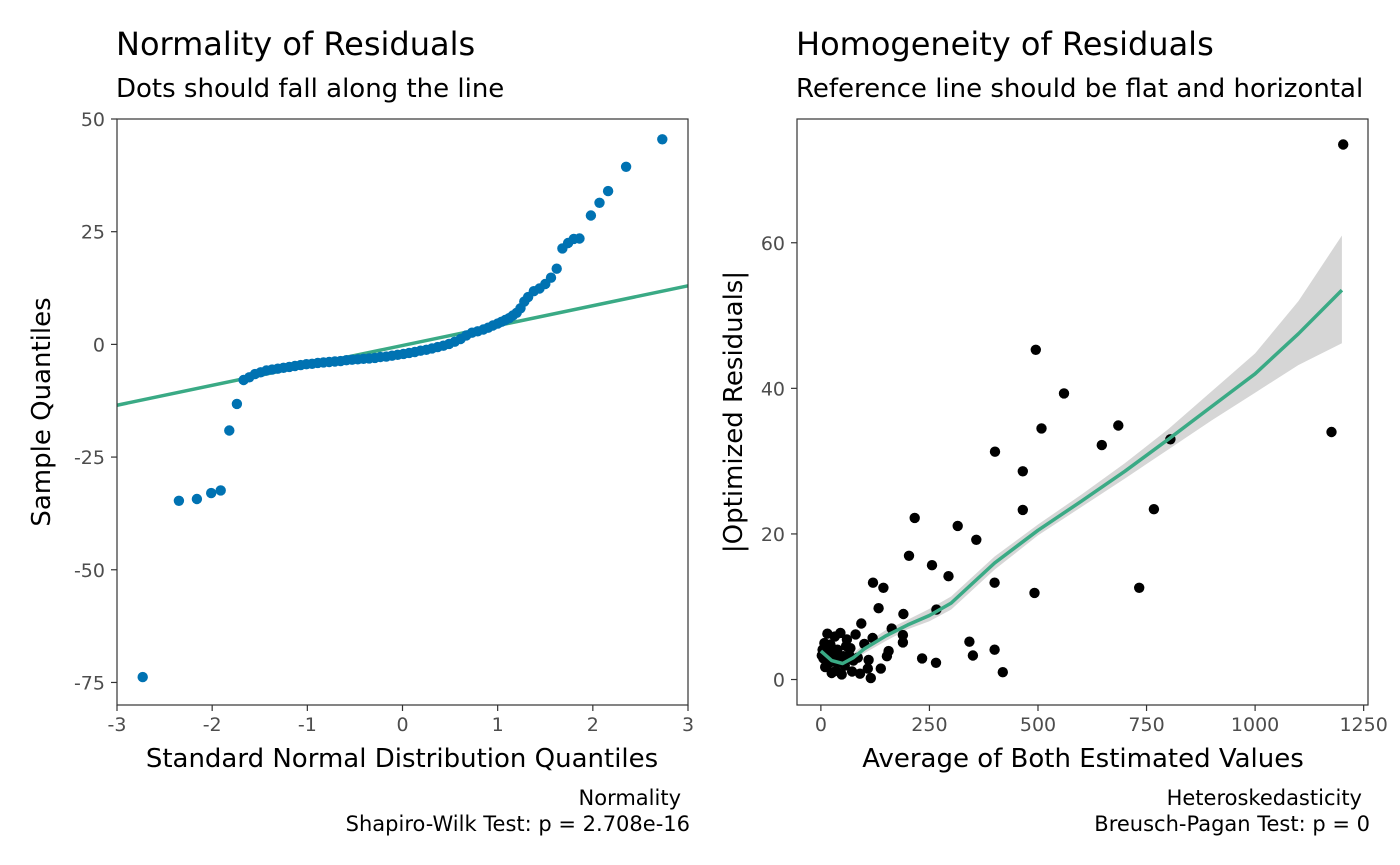 The image size is (1400, 865). I want to click on homogeneity-y-axis-title: |Optimized Residuals|, so click(734, 412).